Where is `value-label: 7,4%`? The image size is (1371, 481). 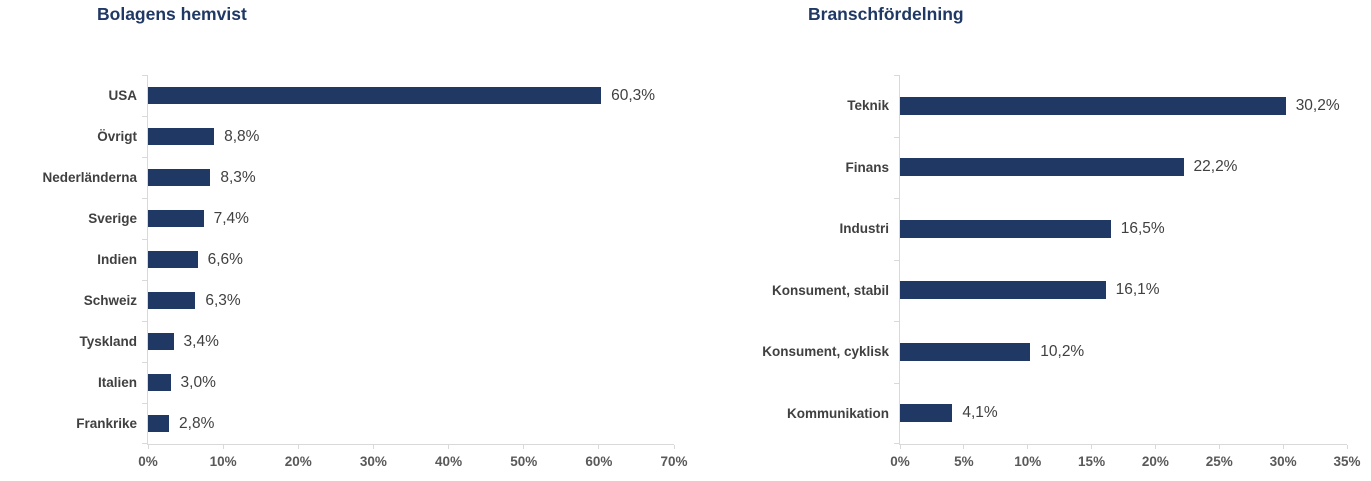 value-label: 7,4% is located at coordinates (231, 218).